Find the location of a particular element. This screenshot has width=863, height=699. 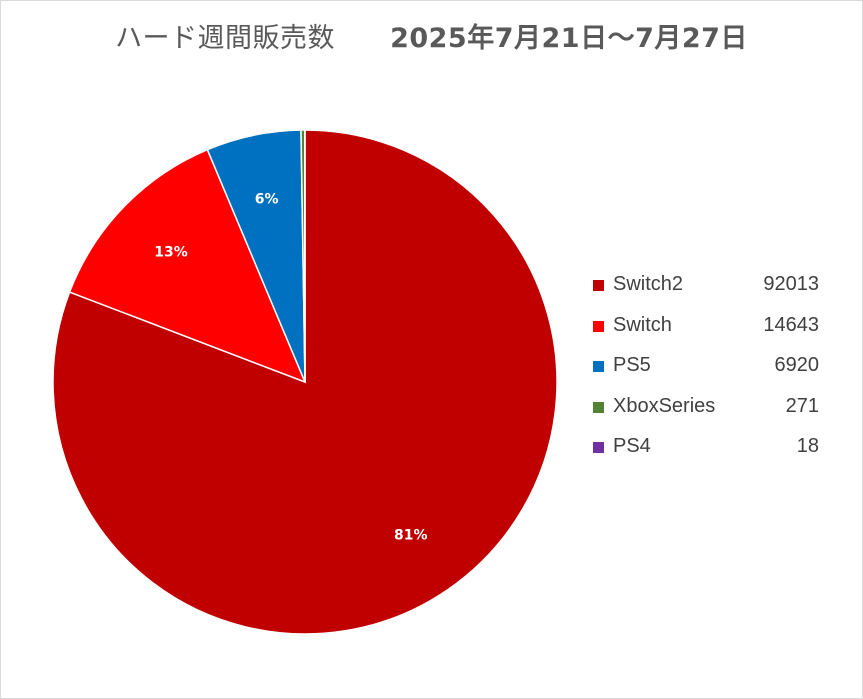

legend-value: 14643 is located at coordinates (791, 324).